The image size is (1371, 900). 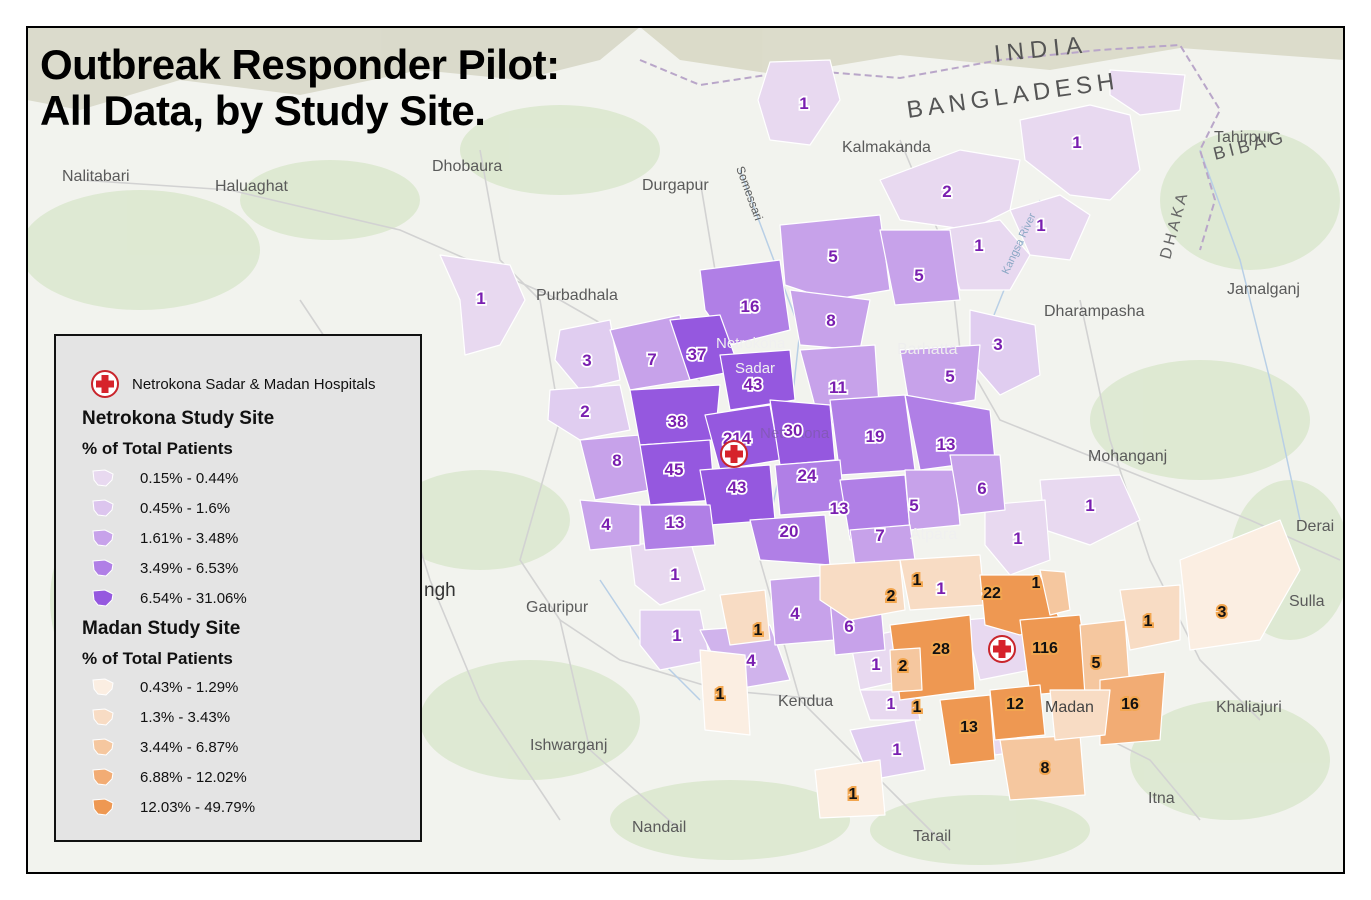 I want to click on place-kalmakanda: Kalmakanda, so click(x=886, y=147).